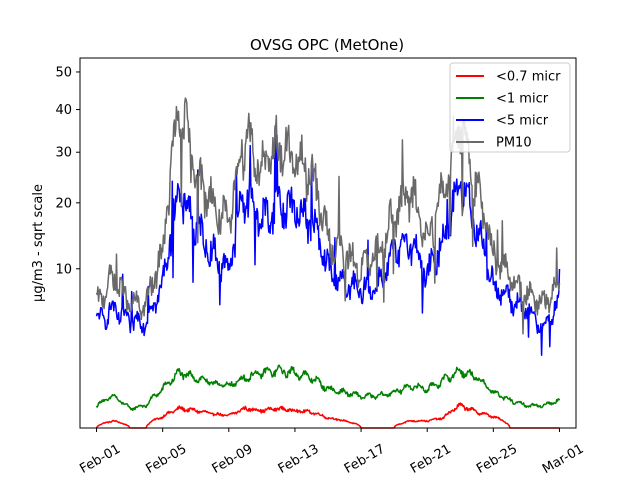 This screenshot has height=480, width=640. What do you see at coordinates (63, 110) in the screenshot?
I see `y-tick-label: 40` at bounding box center [63, 110].